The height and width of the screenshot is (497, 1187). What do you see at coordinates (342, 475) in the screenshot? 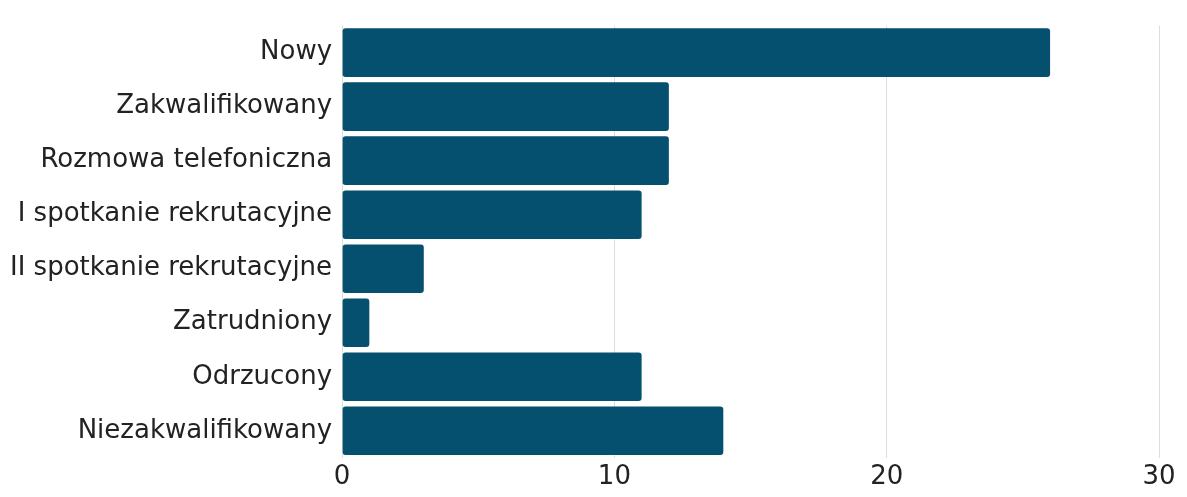
I see `x-tick-label: 0` at bounding box center [342, 475].